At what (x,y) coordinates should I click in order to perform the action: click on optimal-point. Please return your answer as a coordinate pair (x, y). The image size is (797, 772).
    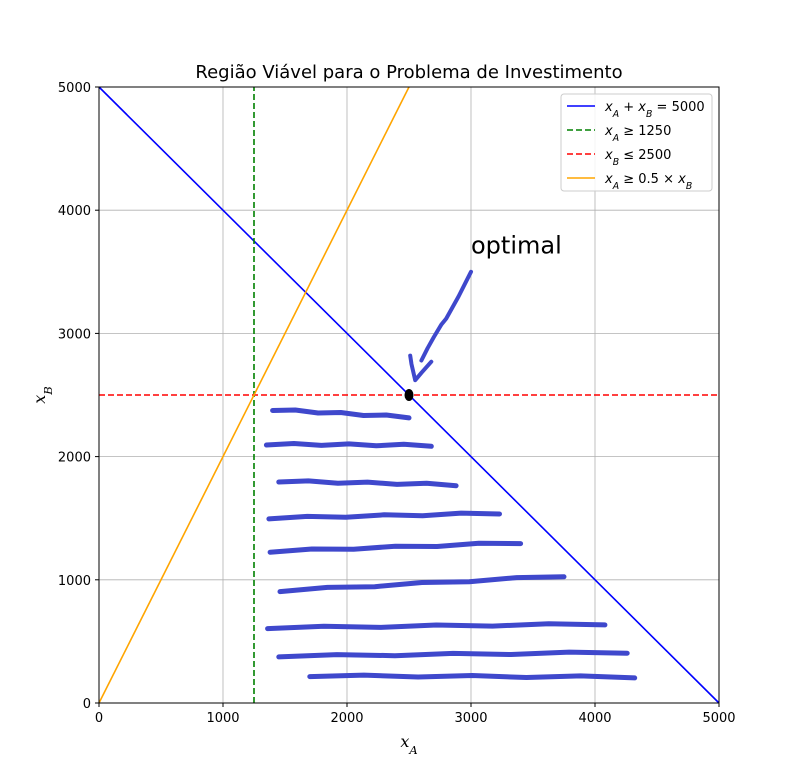
    Looking at the image, I should click on (409, 395).